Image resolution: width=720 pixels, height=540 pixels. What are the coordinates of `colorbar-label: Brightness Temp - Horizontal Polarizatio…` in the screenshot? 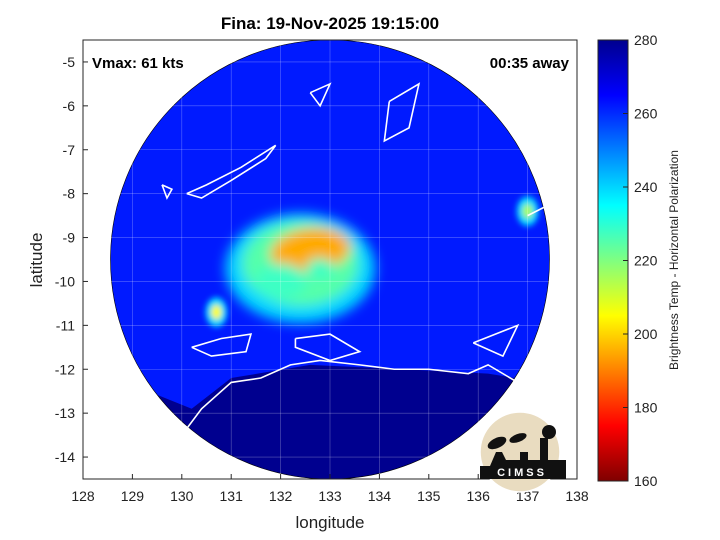 It's located at (674, 260).